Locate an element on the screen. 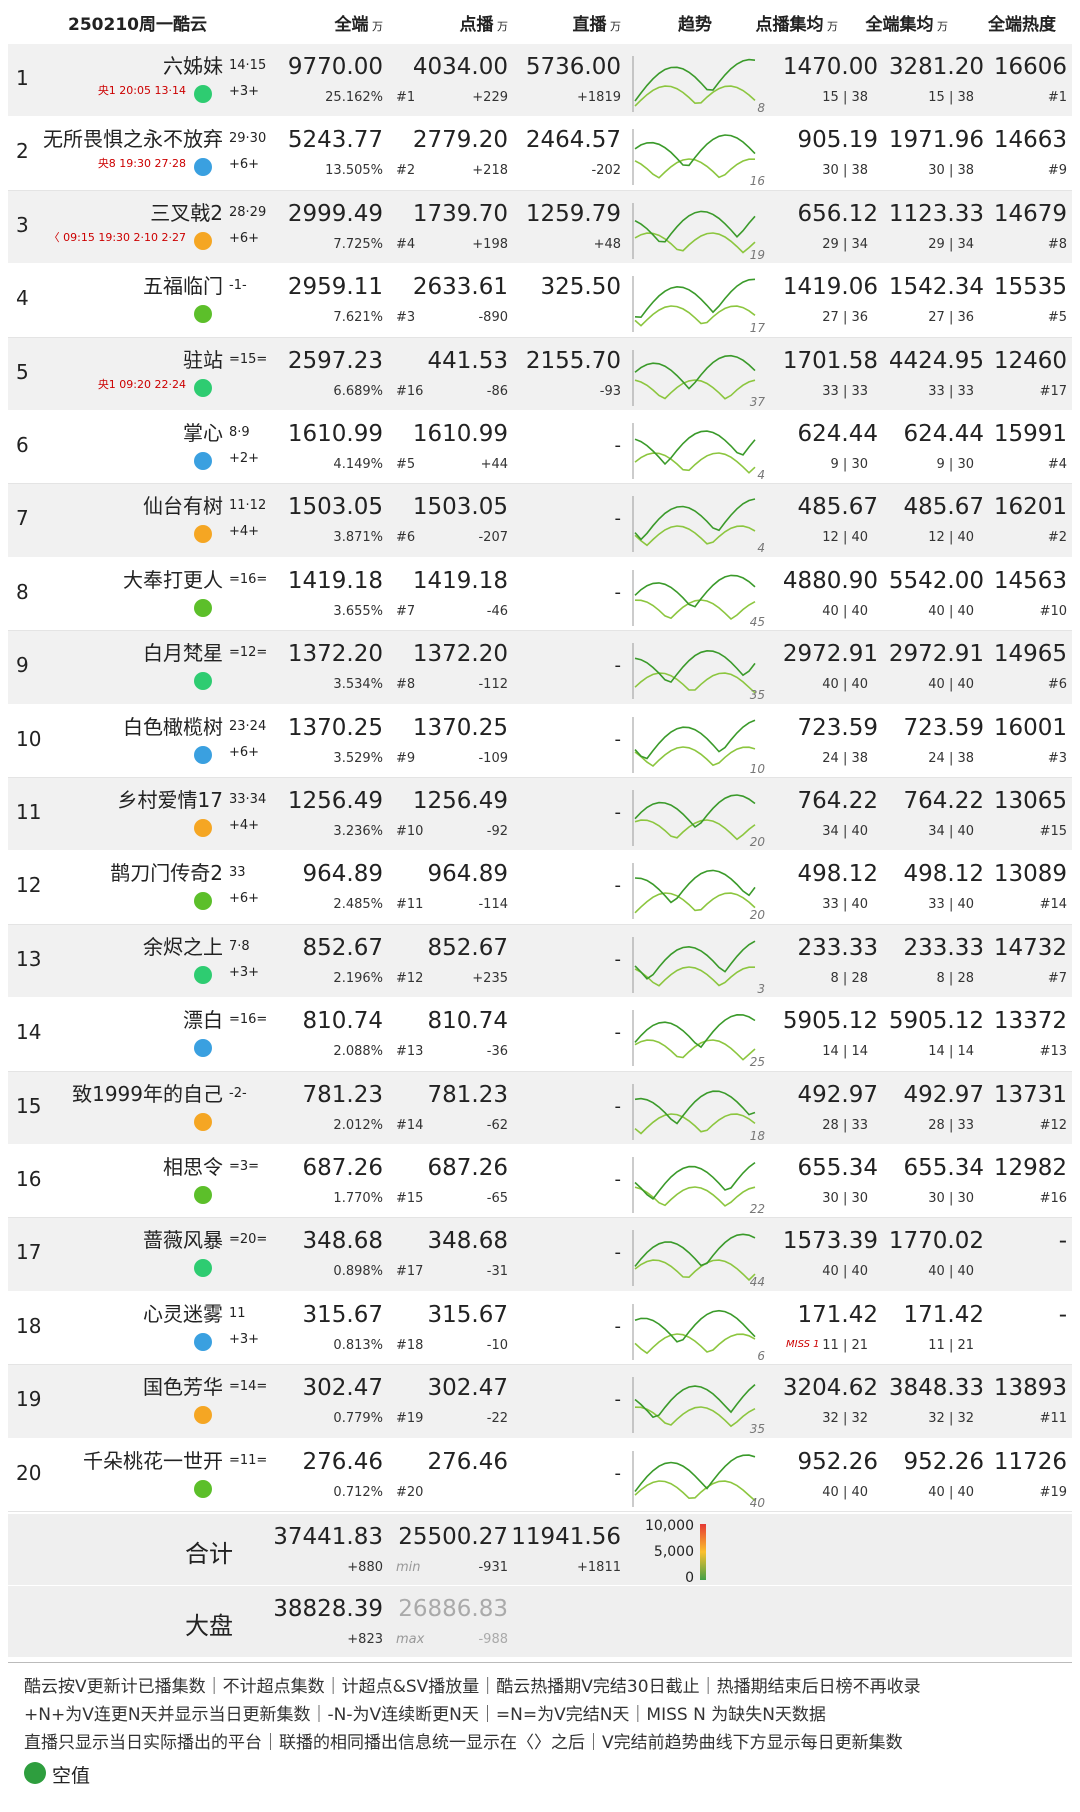 The height and width of the screenshot is (1812, 1080). avg-dian: 1573.39 is located at coordinates (830, 1241).